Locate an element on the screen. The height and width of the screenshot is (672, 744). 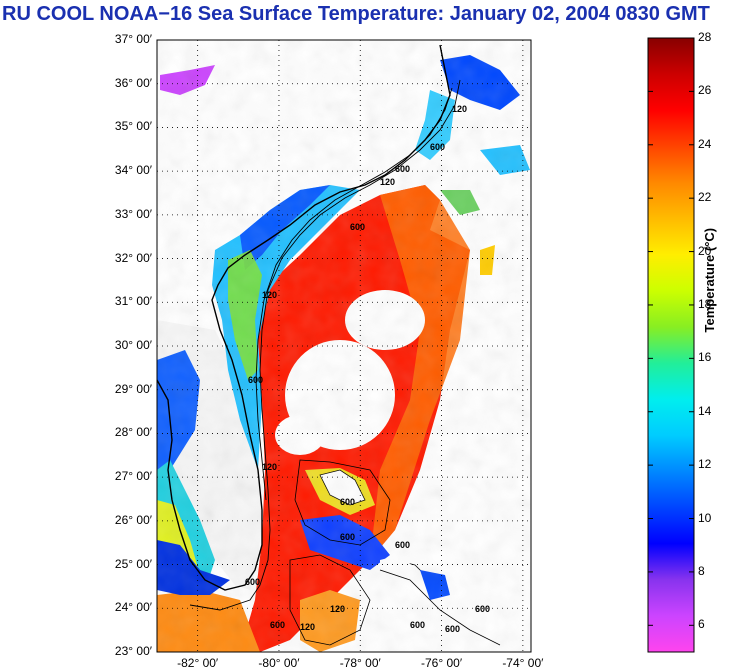
longitude-tick-label: -76° 00′ is located at coordinates (442, 663).